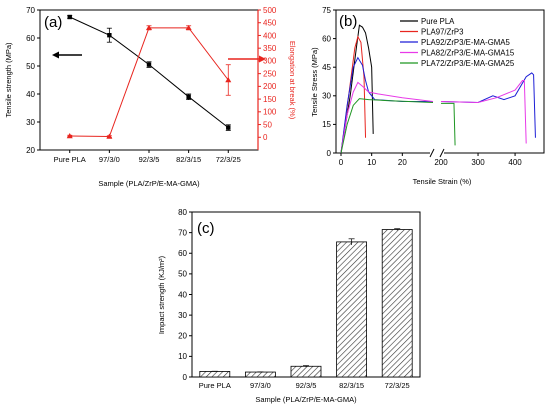 Image resolution: width=550 pixels, height=408 pixels. What do you see at coordinates (270, 35) in the screenshot?
I see `y2-tick-label: 400` at bounding box center [270, 35].